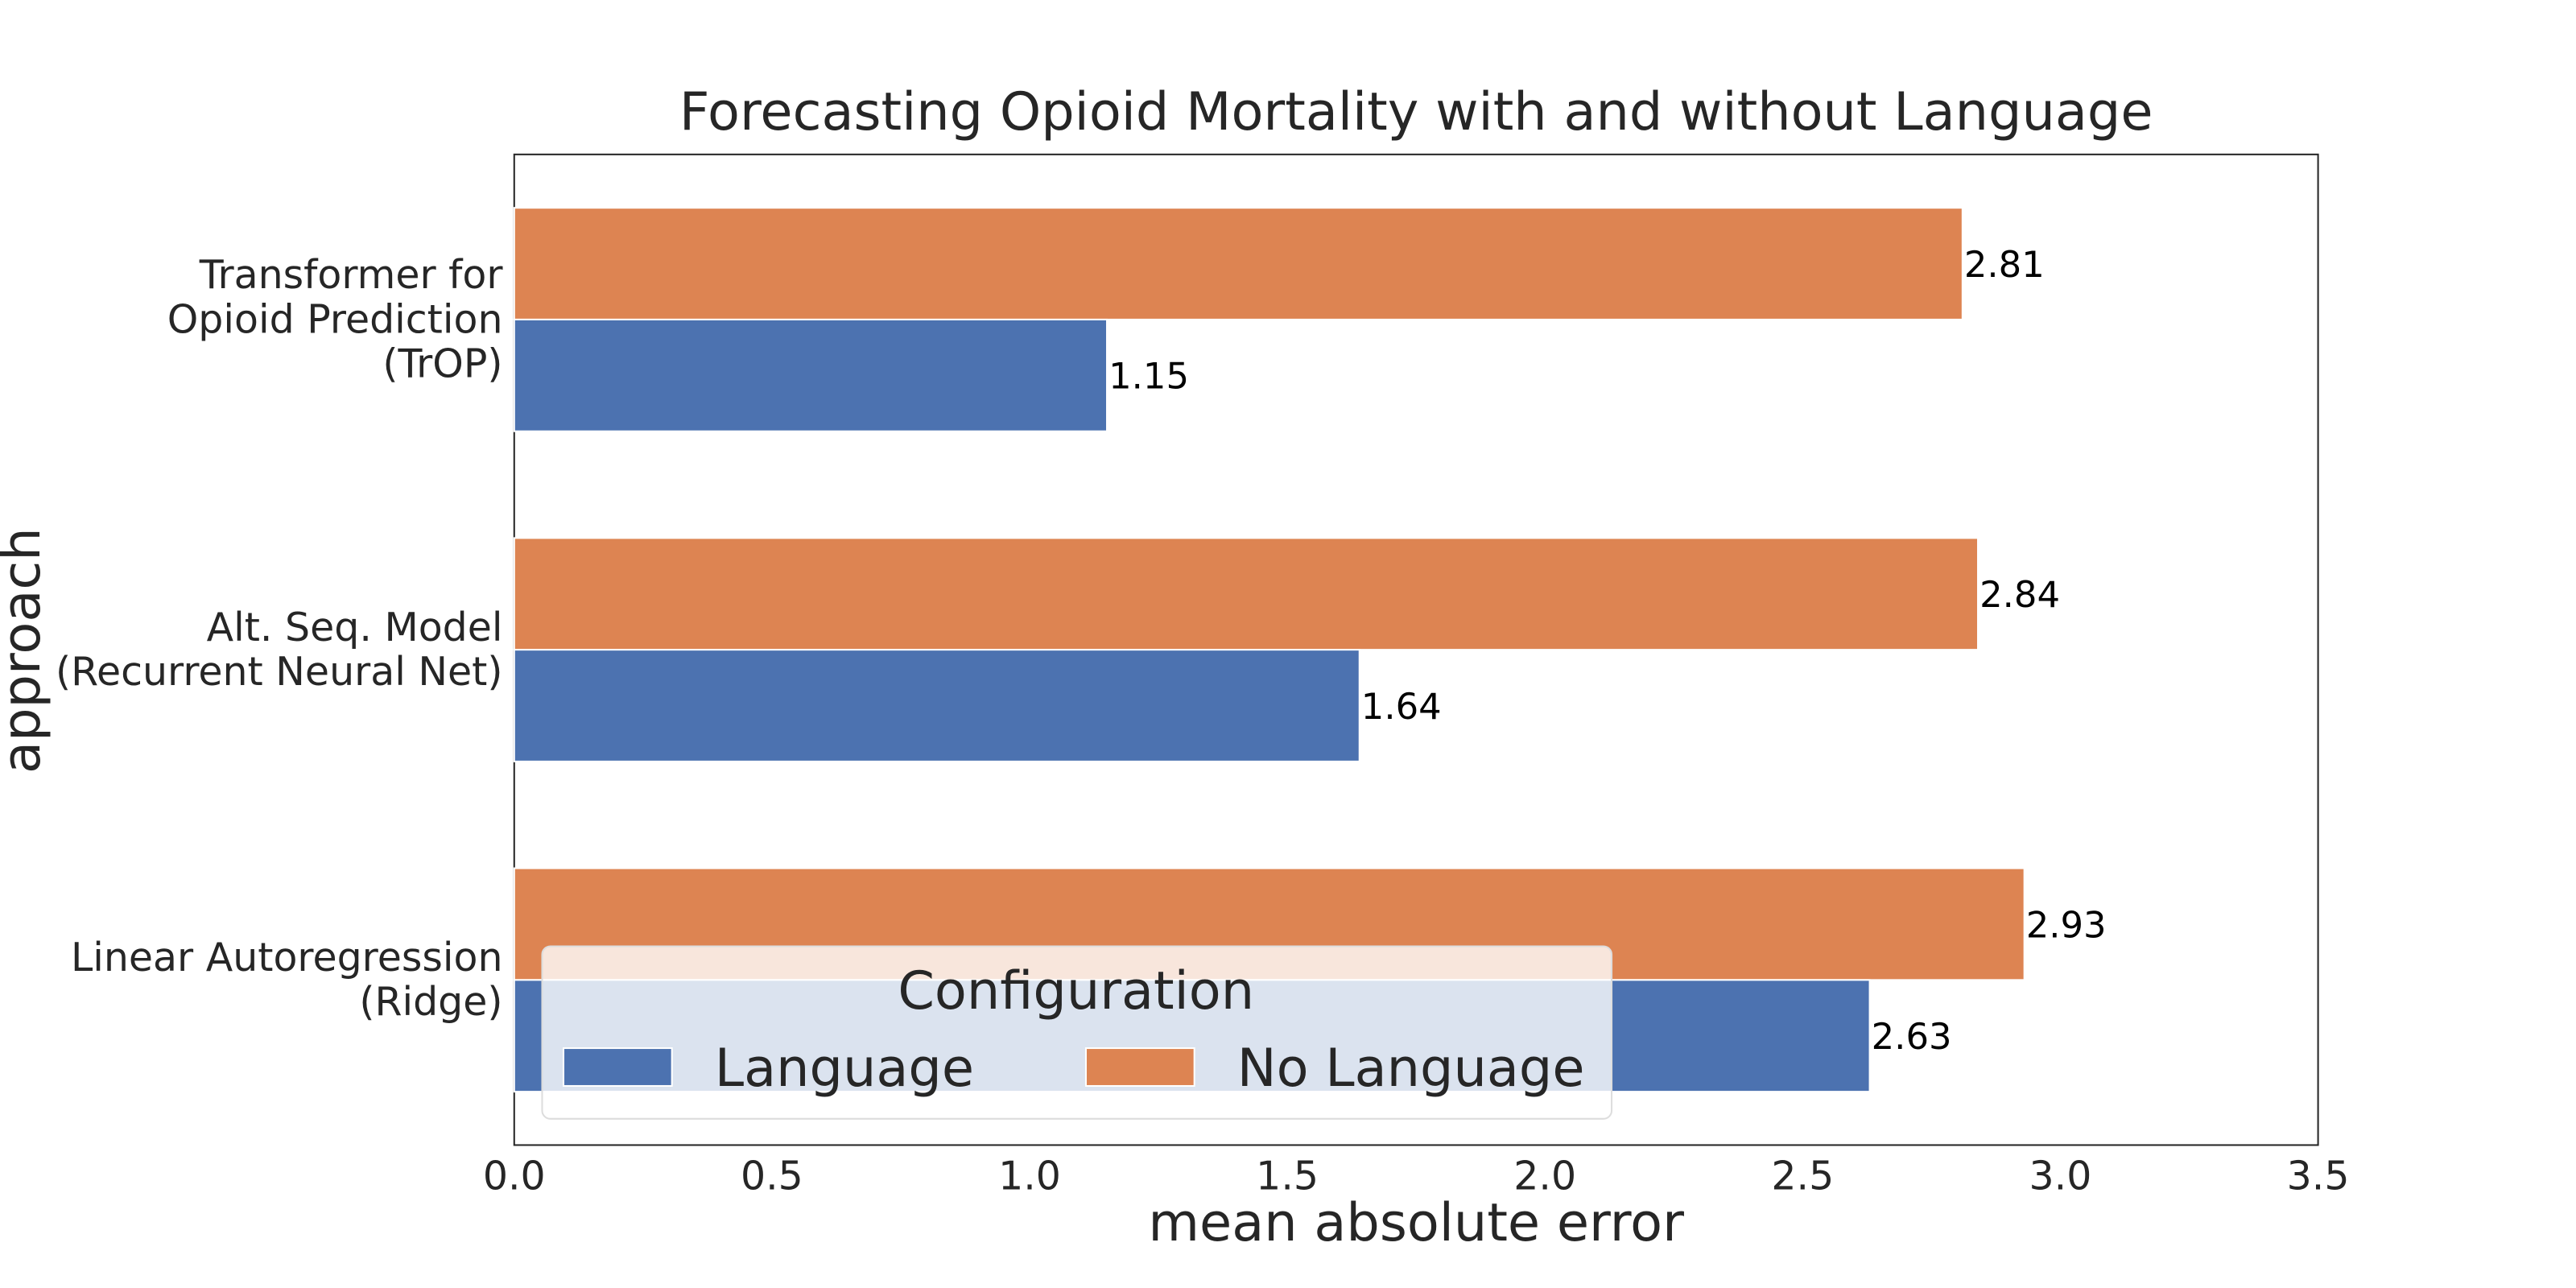 The image size is (2576, 1288). I want to click on x-tick-label: 3.0, so click(2060, 1176).